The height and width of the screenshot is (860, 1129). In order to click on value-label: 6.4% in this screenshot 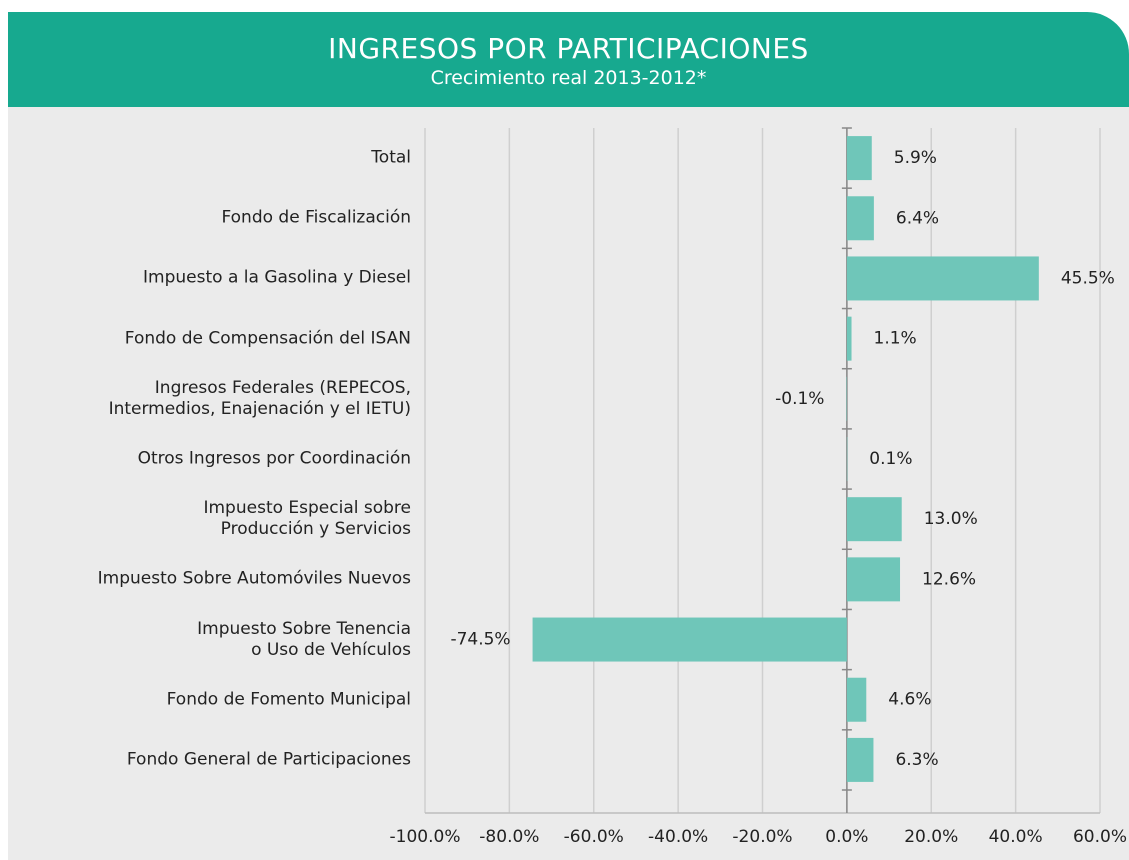, I will do `click(917, 218)`.